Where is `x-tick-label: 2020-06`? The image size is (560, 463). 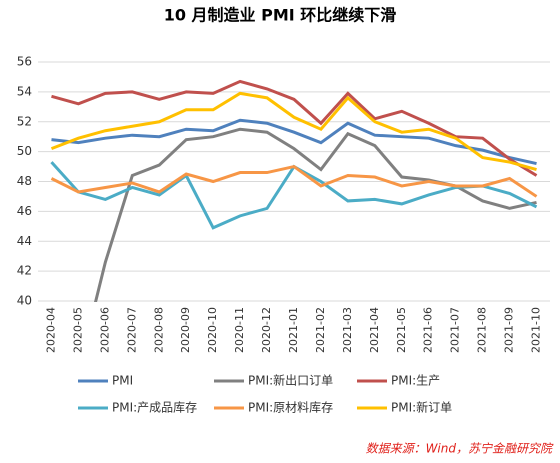
x-tick-label: 2020-06 is located at coordinates (104, 330).